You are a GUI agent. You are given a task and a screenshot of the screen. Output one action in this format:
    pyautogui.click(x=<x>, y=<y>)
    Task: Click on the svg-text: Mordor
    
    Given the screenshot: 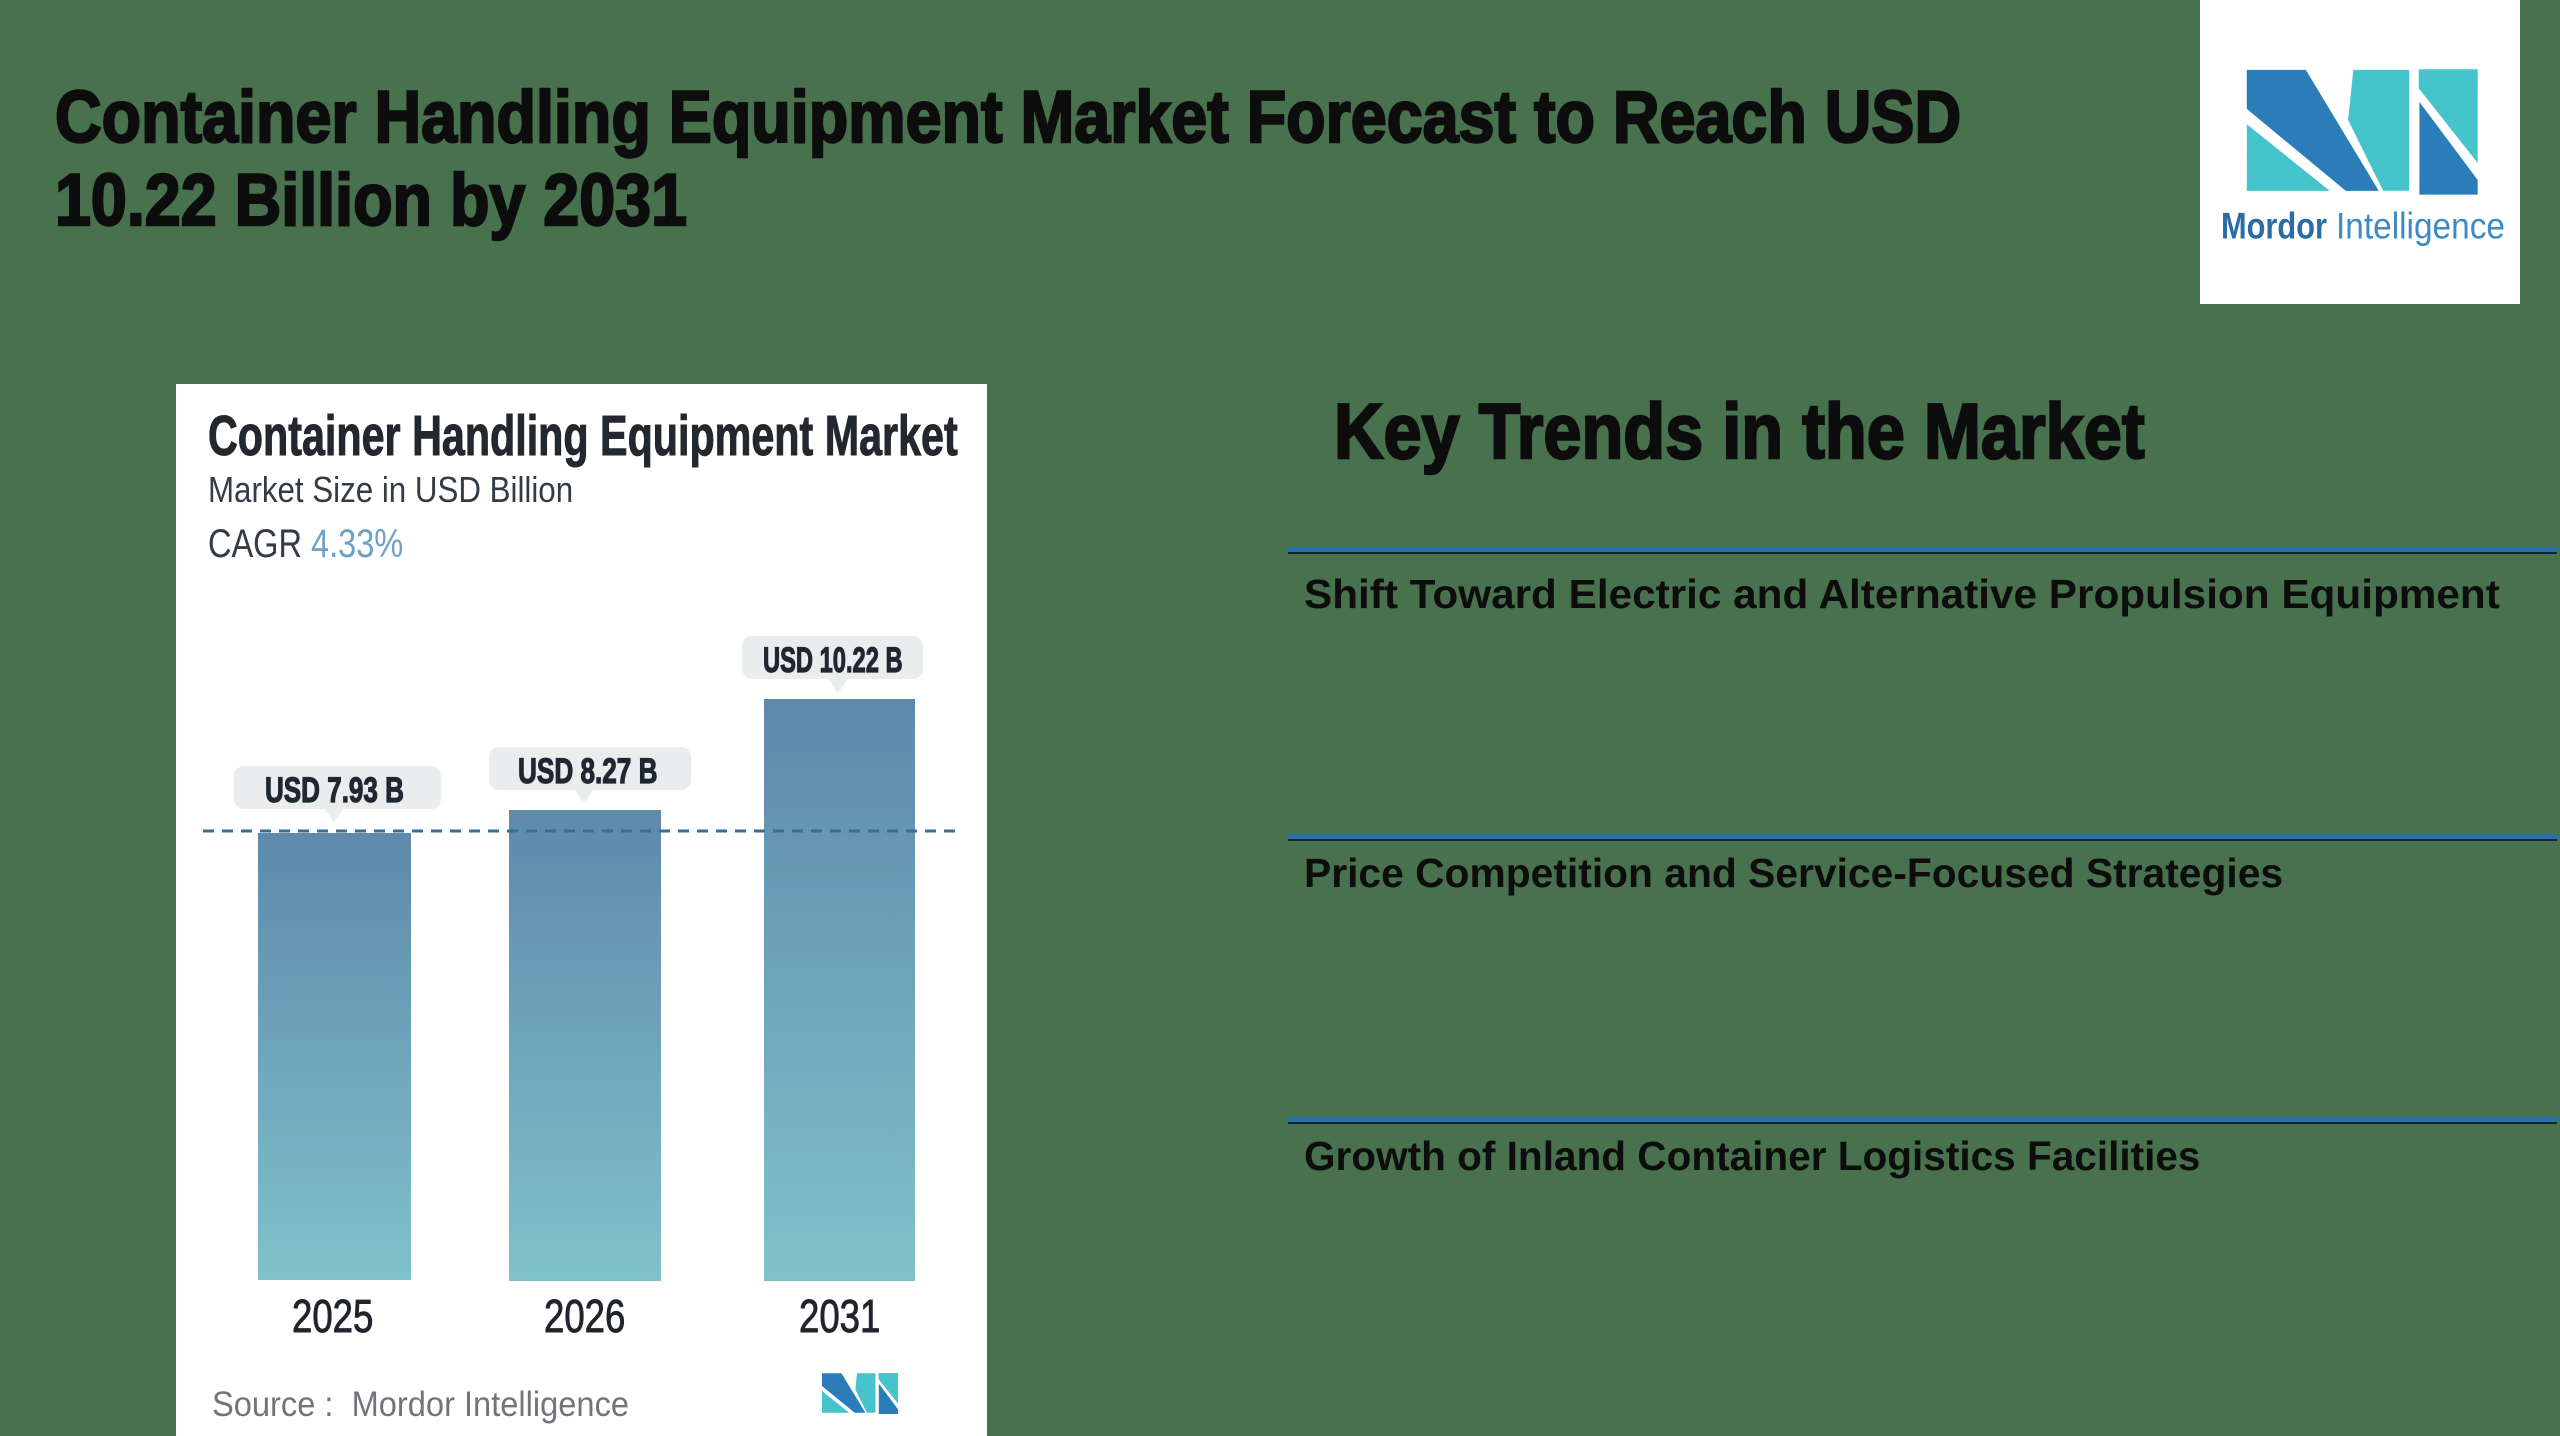 What is the action you would take?
    pyautogui.click(x=2274, y=225)
    